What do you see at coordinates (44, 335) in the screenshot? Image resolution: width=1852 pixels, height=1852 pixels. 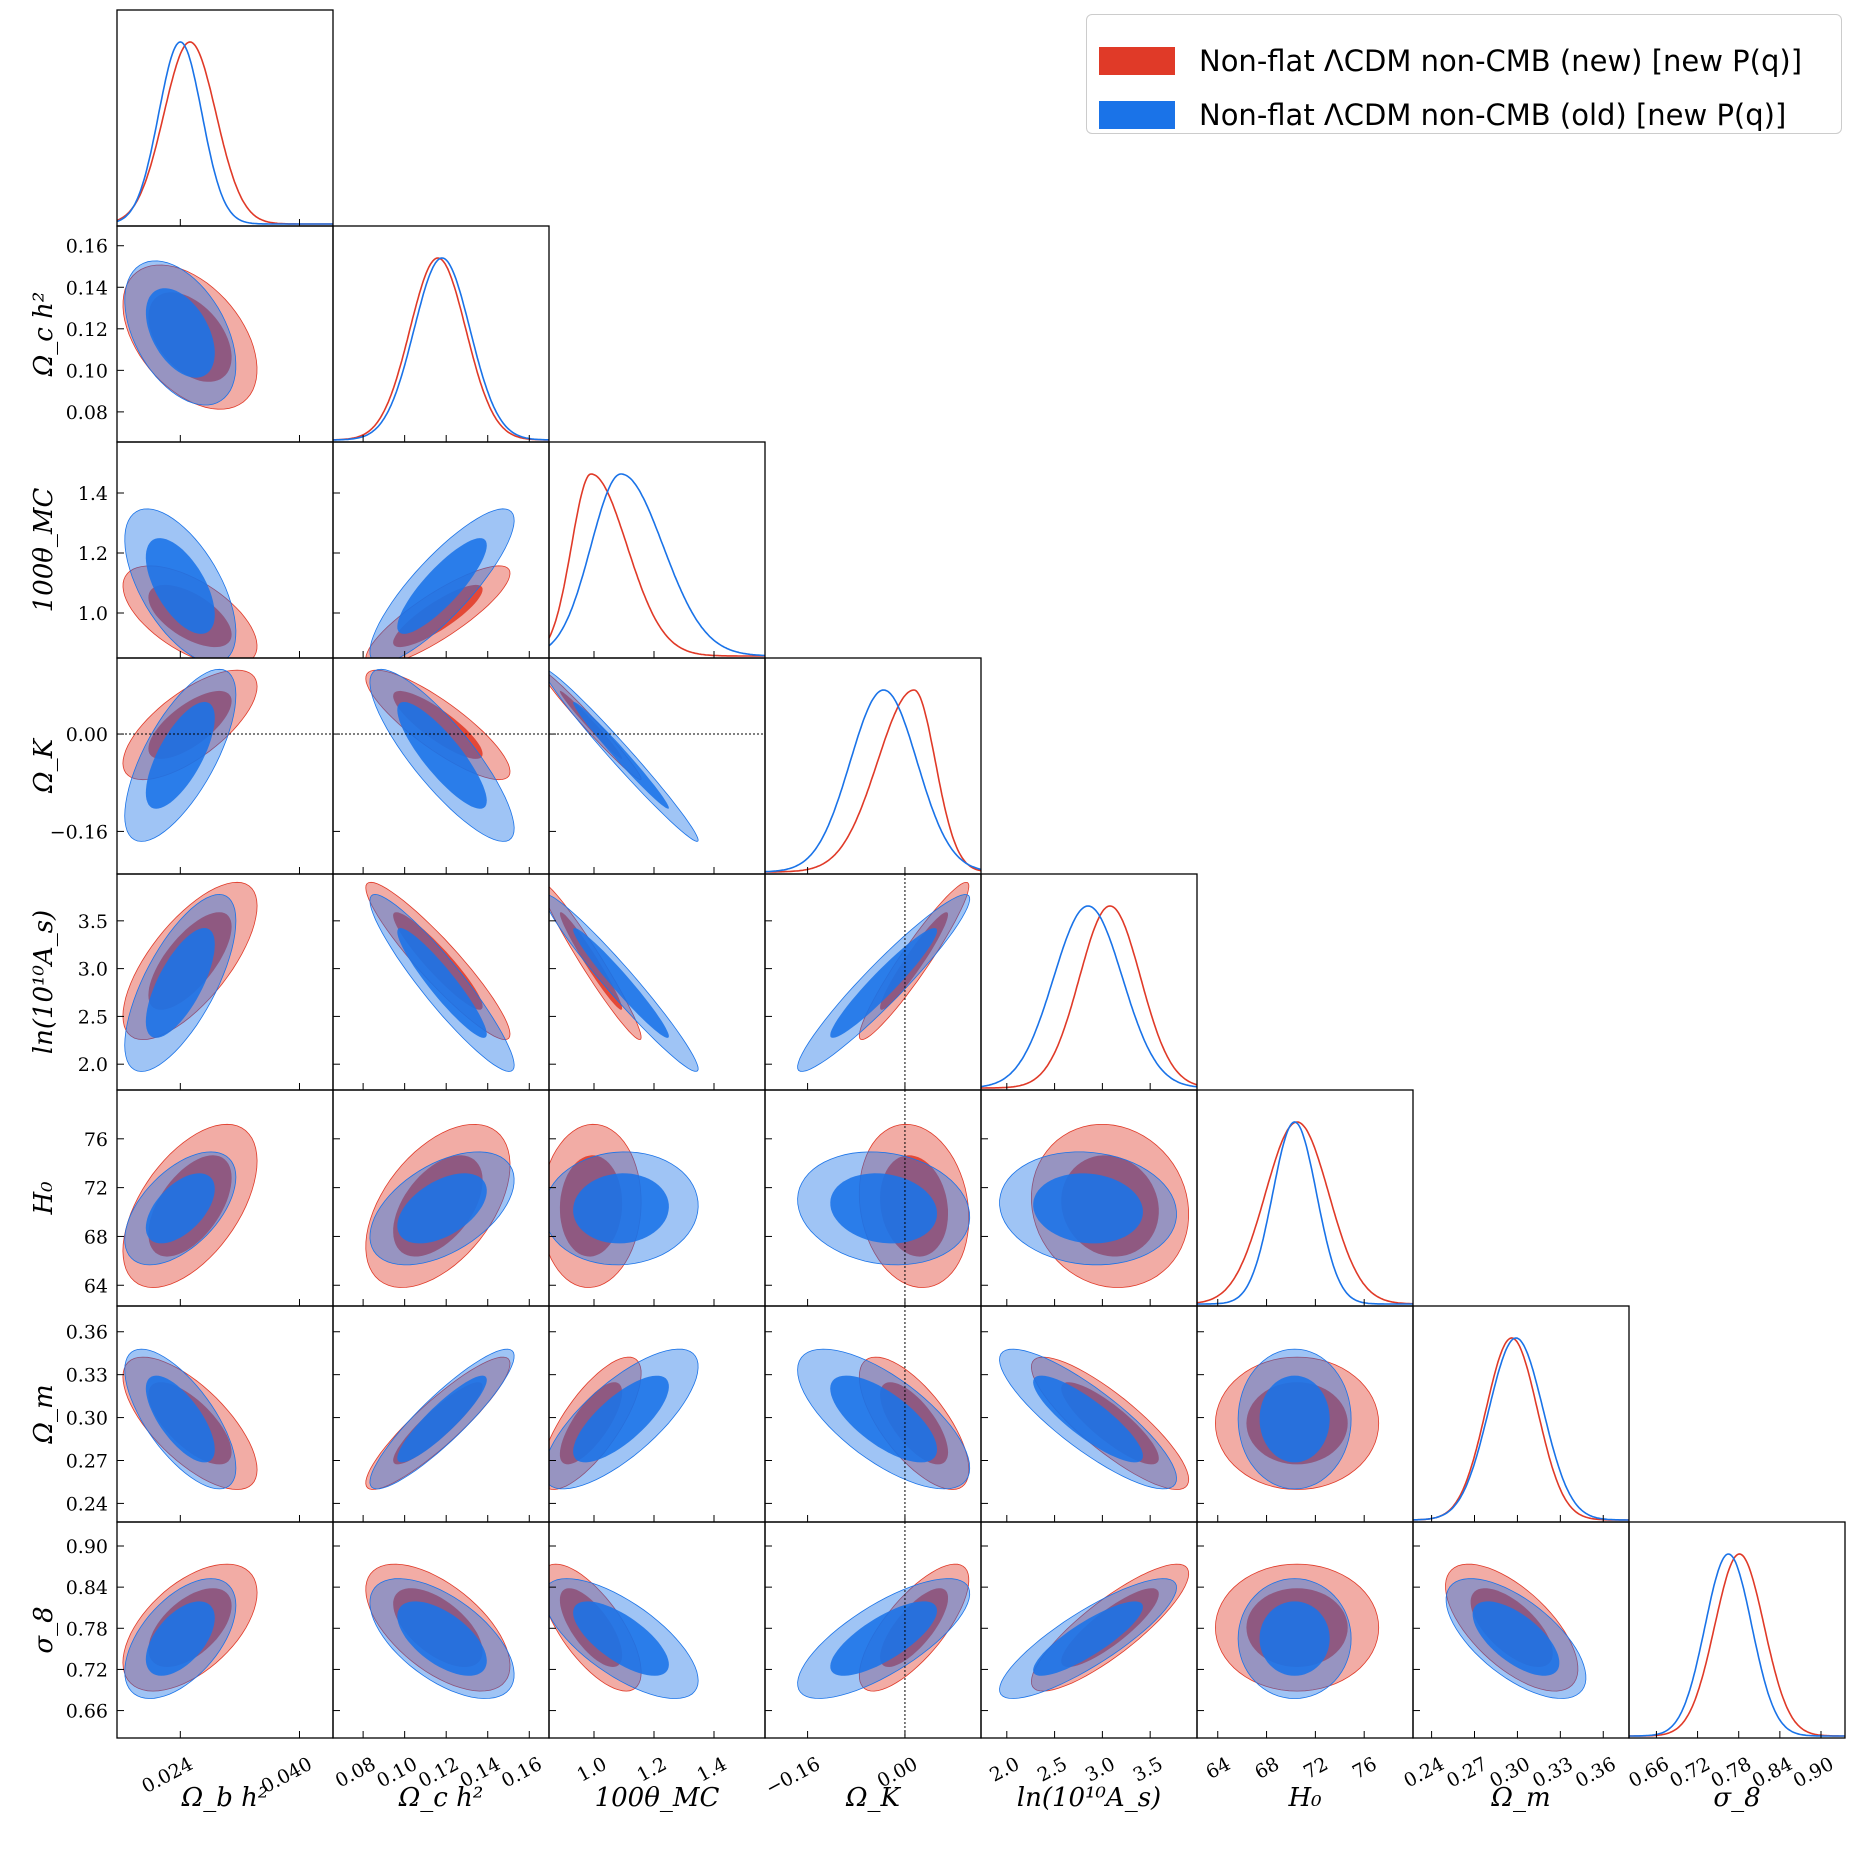 I see `y-axis-label-och2: Ω_c h²` at bounding box center [44, 335].